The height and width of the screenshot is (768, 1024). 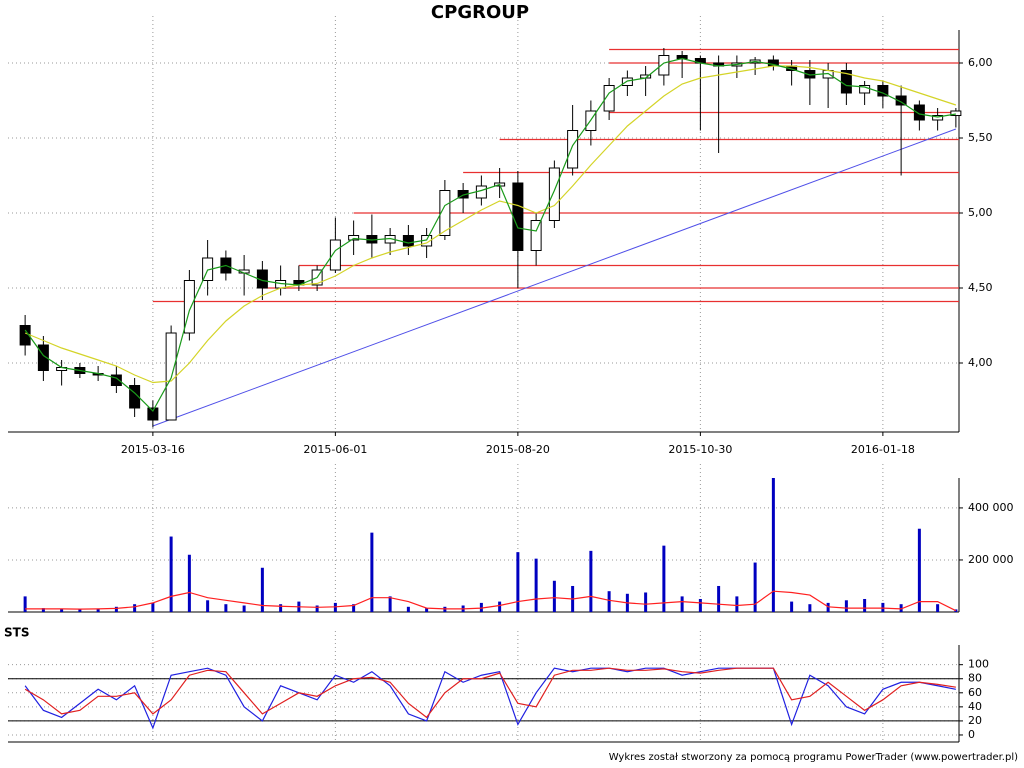 I want to click on x-tick-label: 2016-01-18, so click(x=883, y=449).